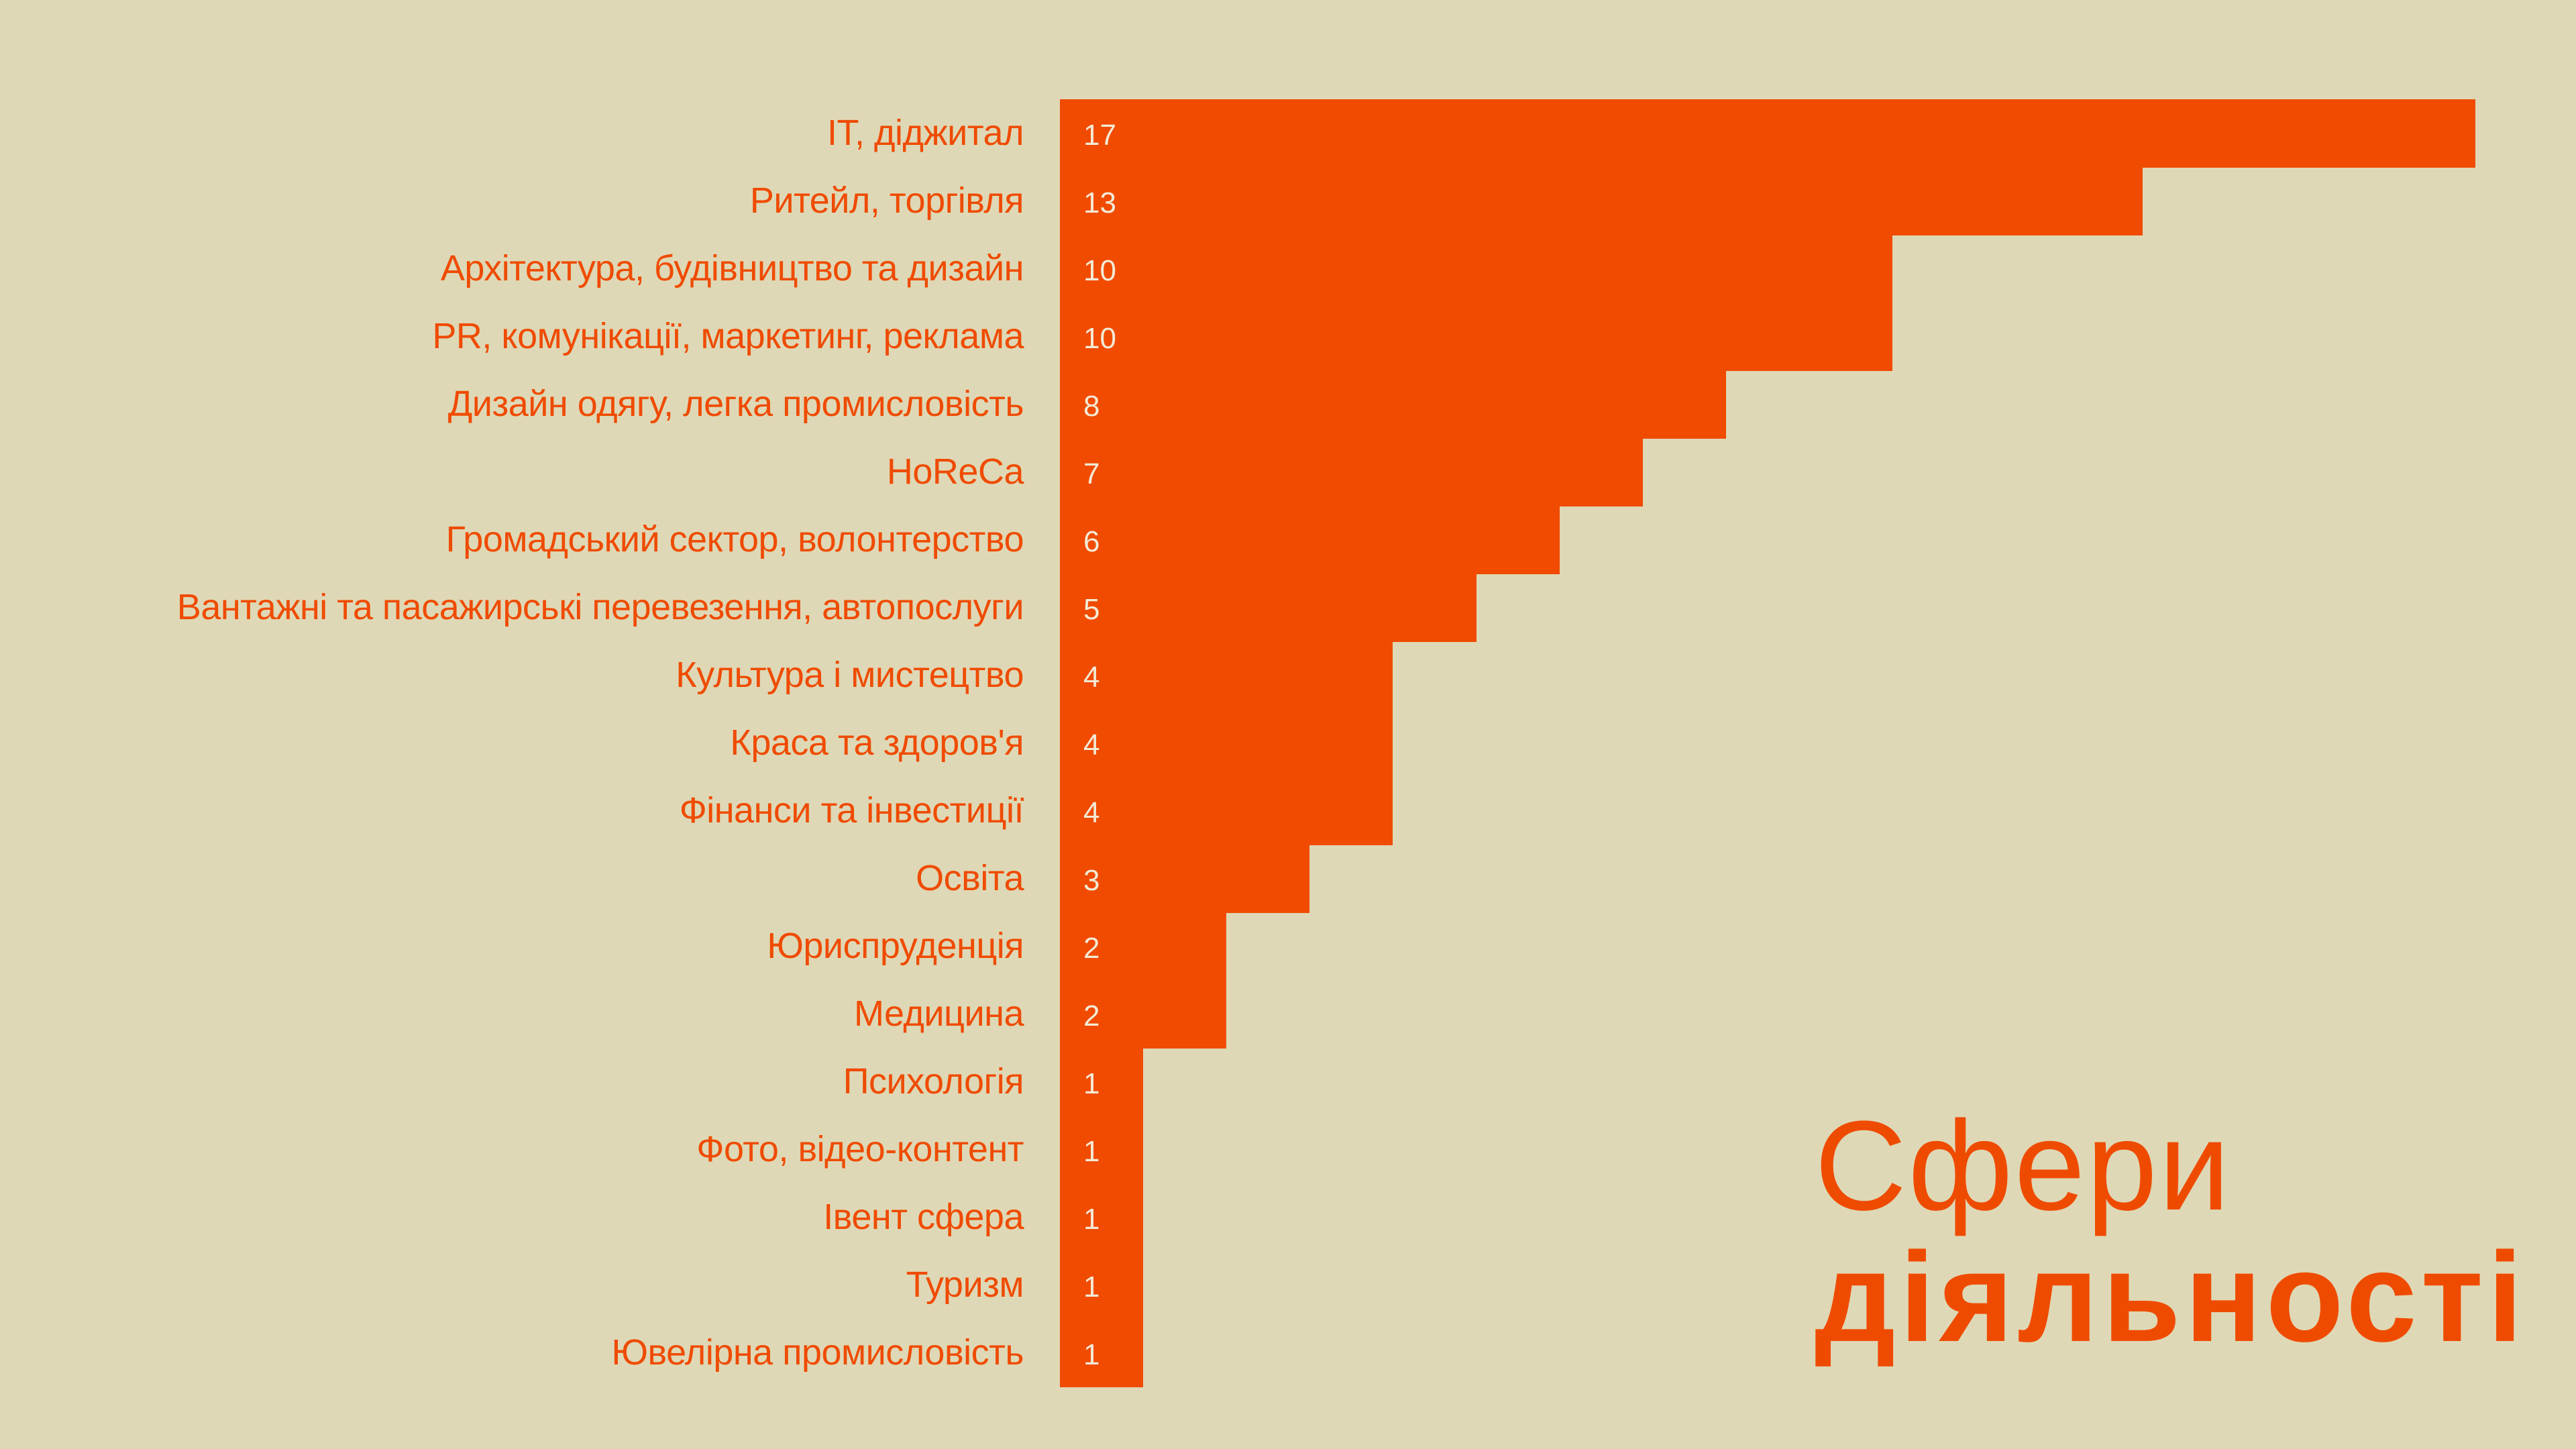  I want to click on category-label: Фінанси та інвестиції, so click(851, 810).